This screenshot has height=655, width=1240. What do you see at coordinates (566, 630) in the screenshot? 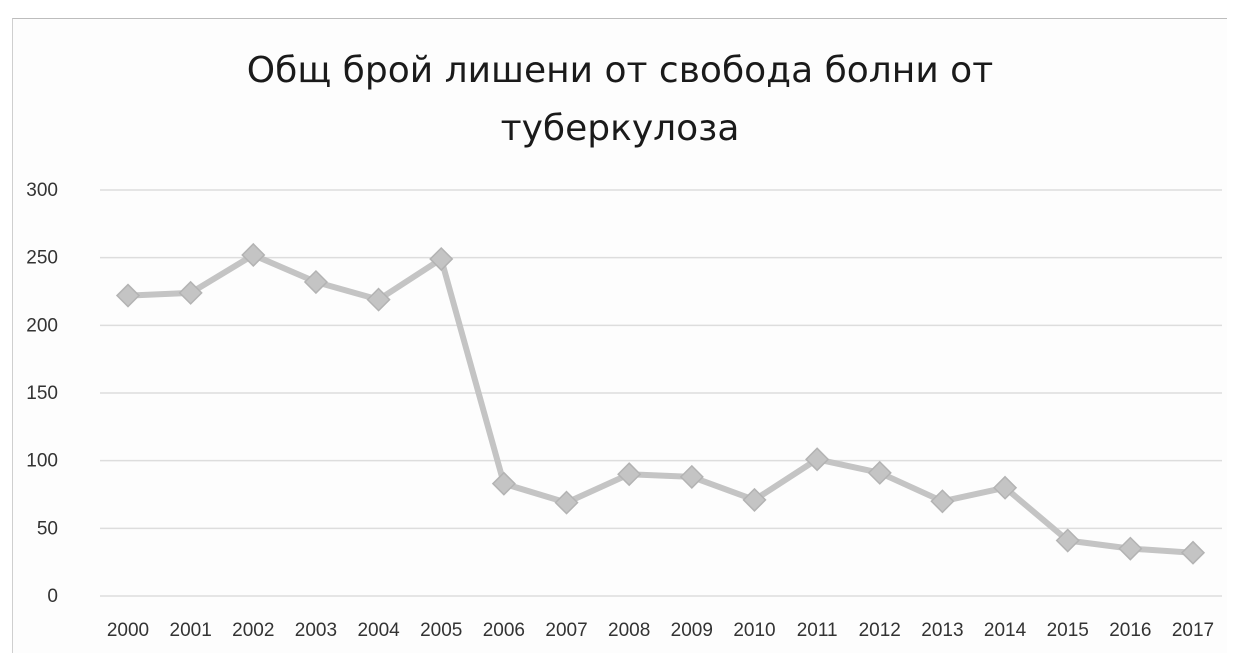
I see `x-tick-label-2007: 2007` at bounding box center [566, 630].